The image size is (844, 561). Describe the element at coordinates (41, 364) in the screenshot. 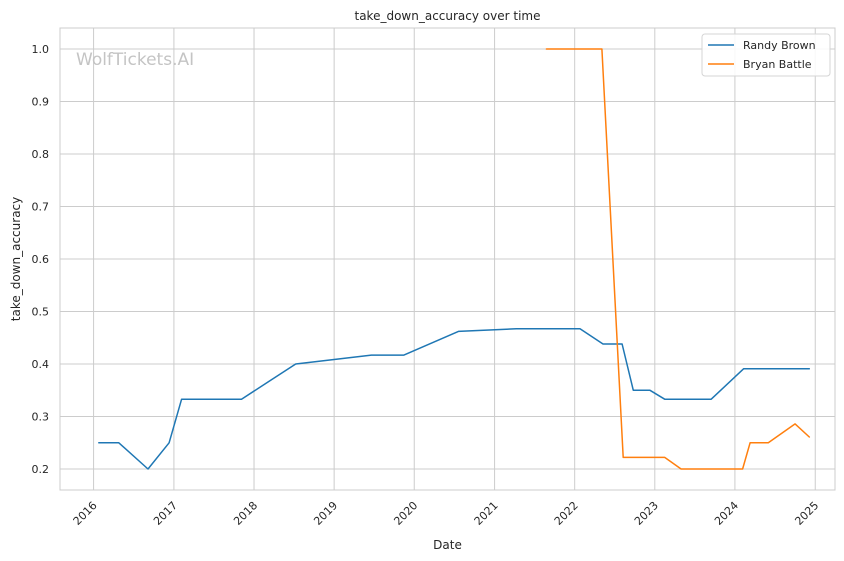

I see `y-tick-label: 0.4` at that location.